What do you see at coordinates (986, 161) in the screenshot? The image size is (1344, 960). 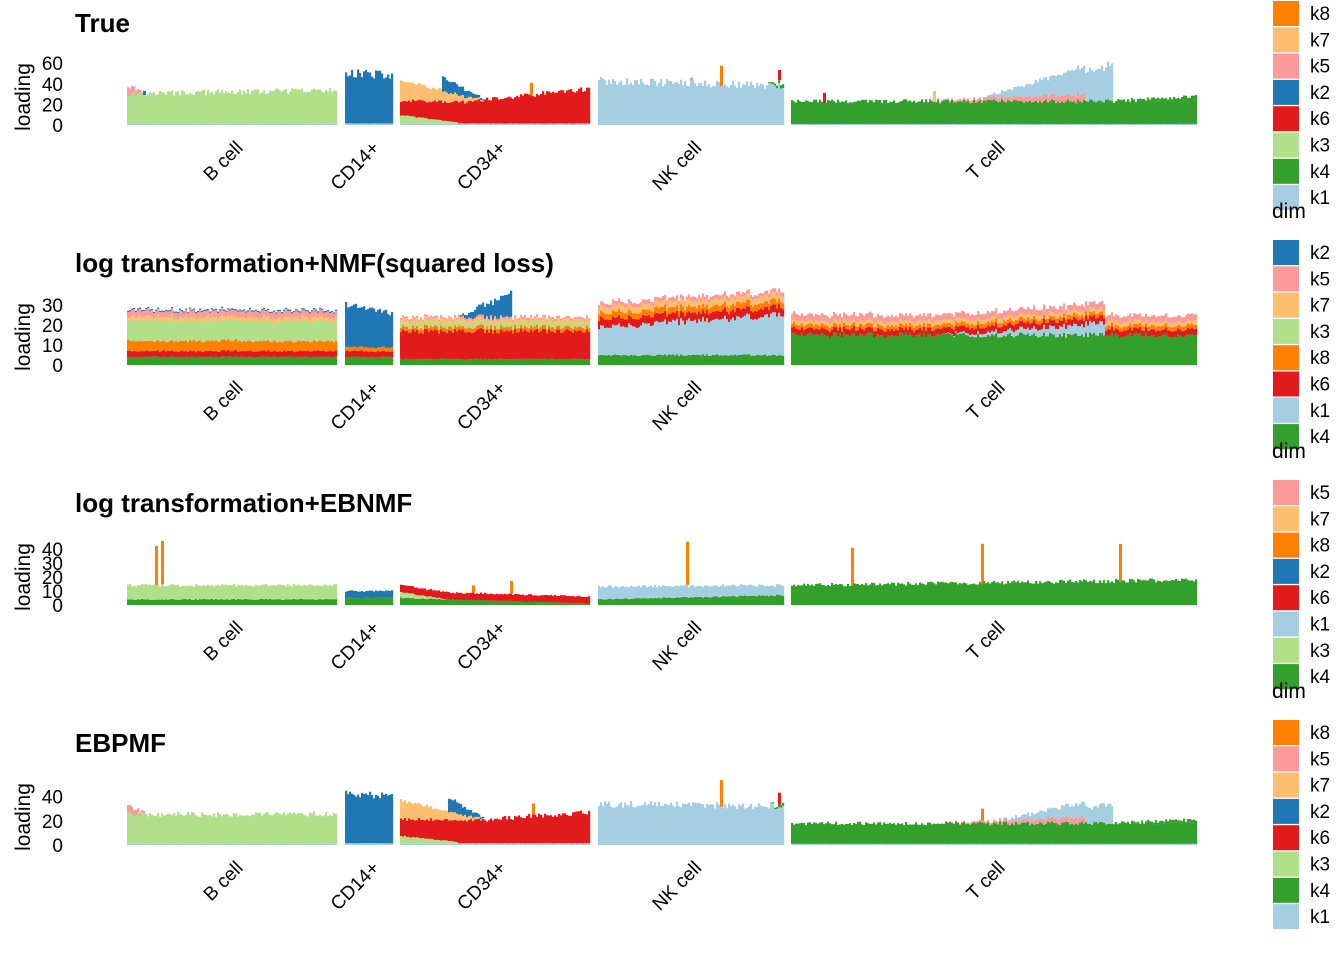 I see `x-tick-label: T cell` at bounding box center [986, 161].